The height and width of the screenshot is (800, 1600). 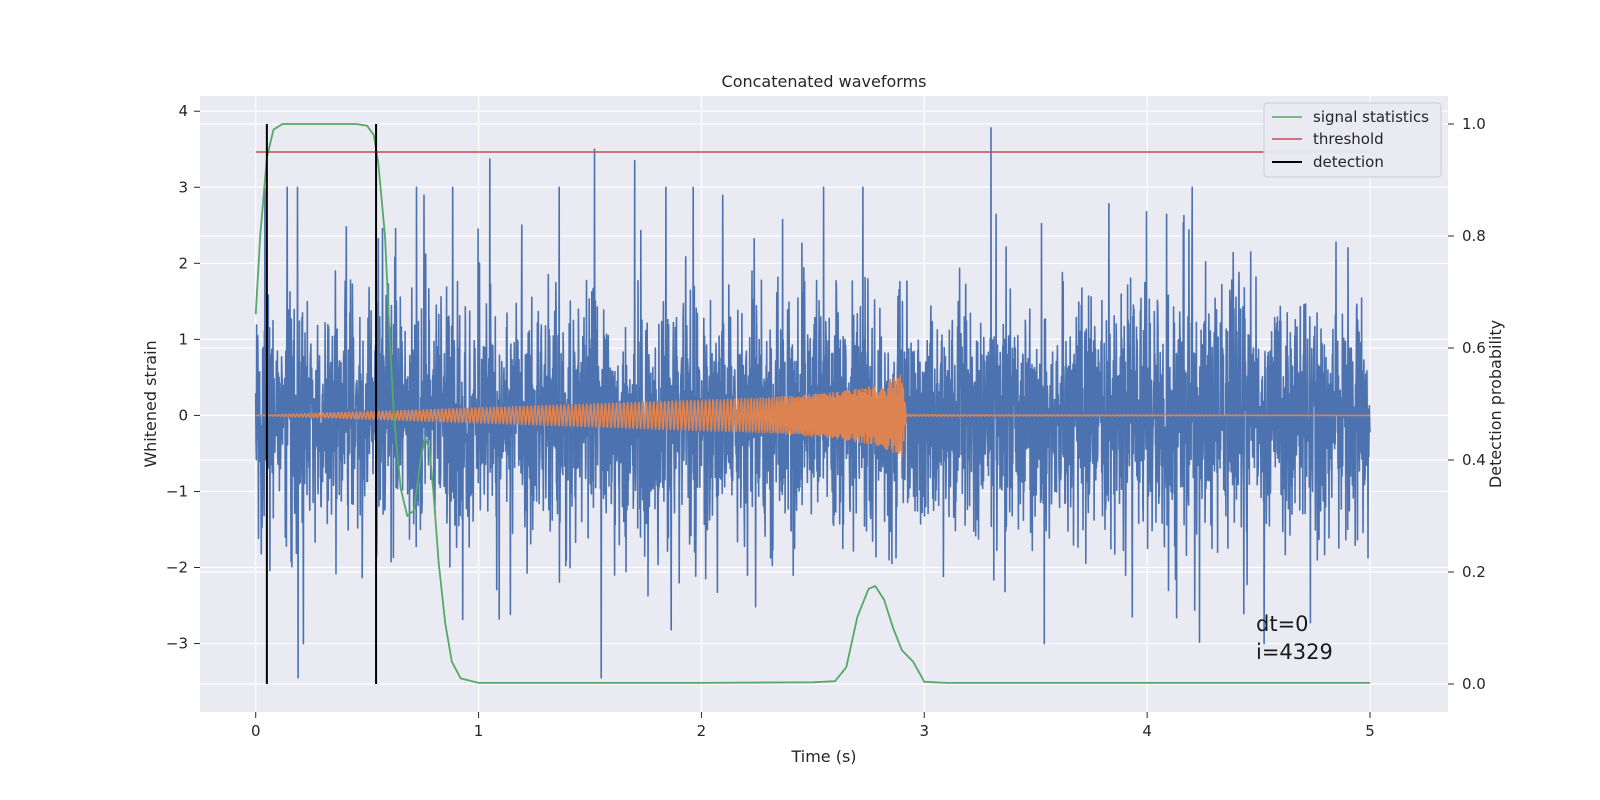 I want to click on x-tick-label: 0, so click(x=256, y=731).